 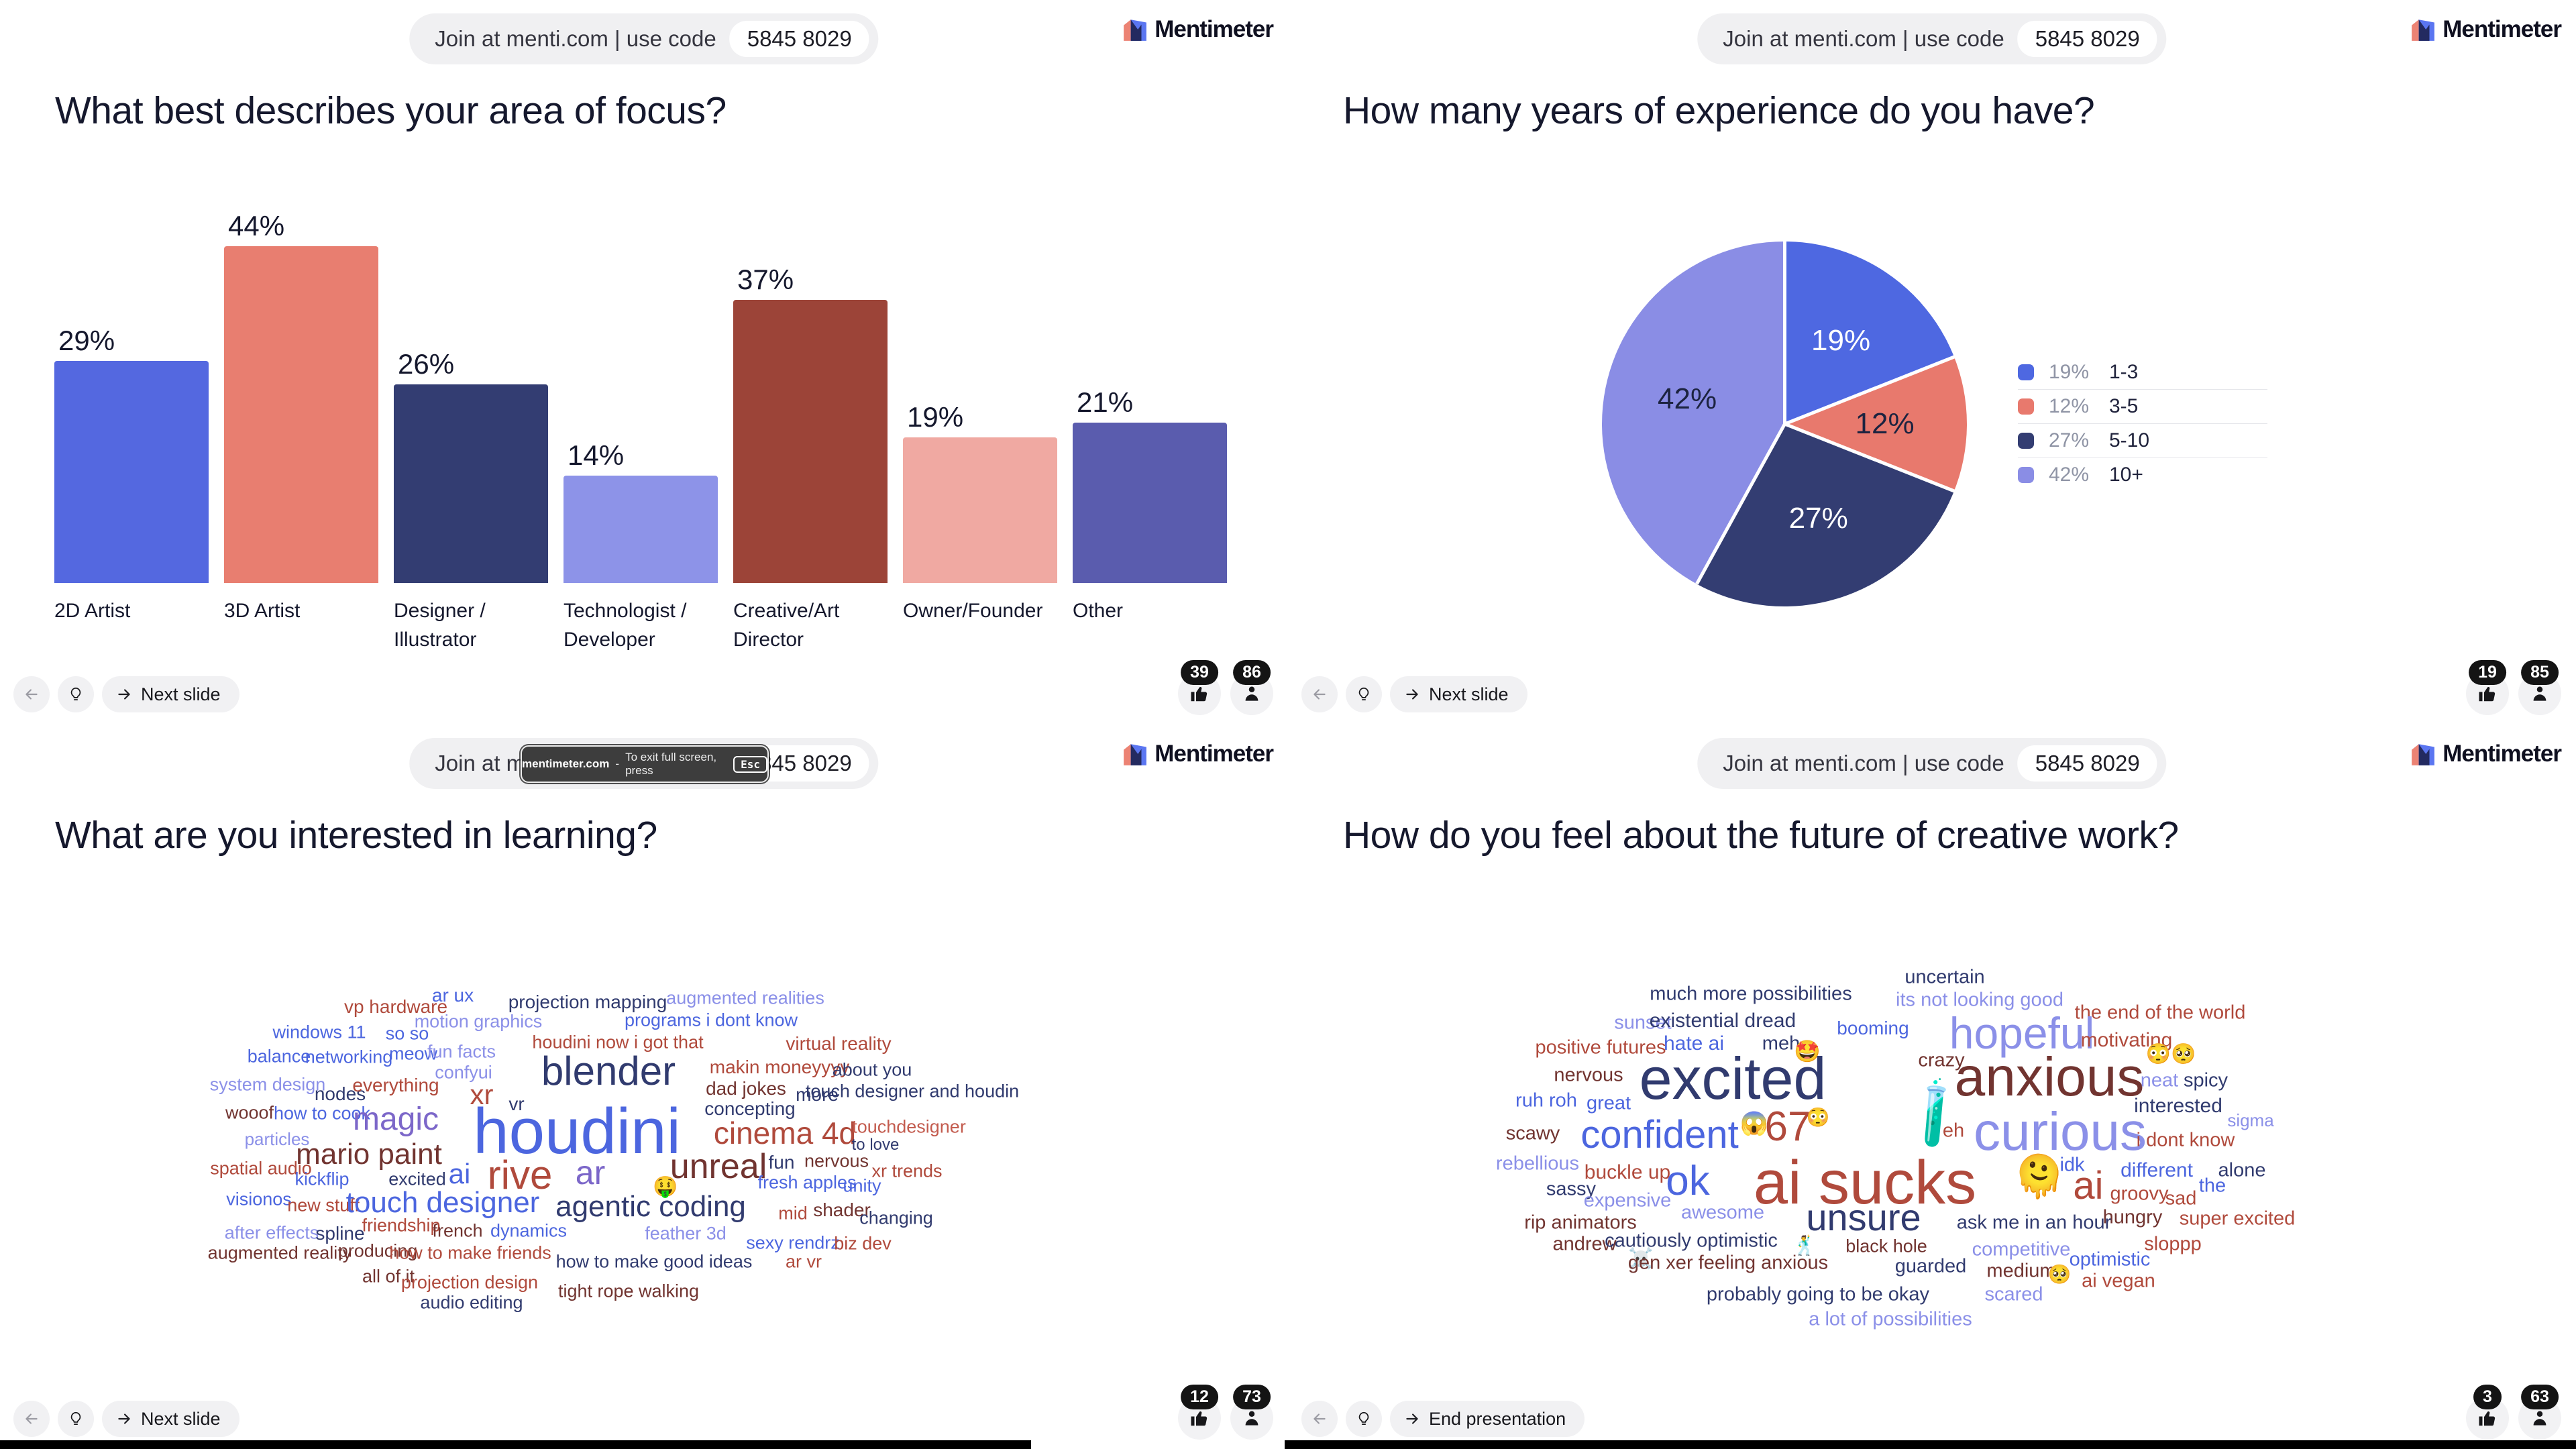 What do you see at coordinates (388, 1276) in the screenshot?
I see `cloud-word: all of it` at bounding box center [388, 1276].